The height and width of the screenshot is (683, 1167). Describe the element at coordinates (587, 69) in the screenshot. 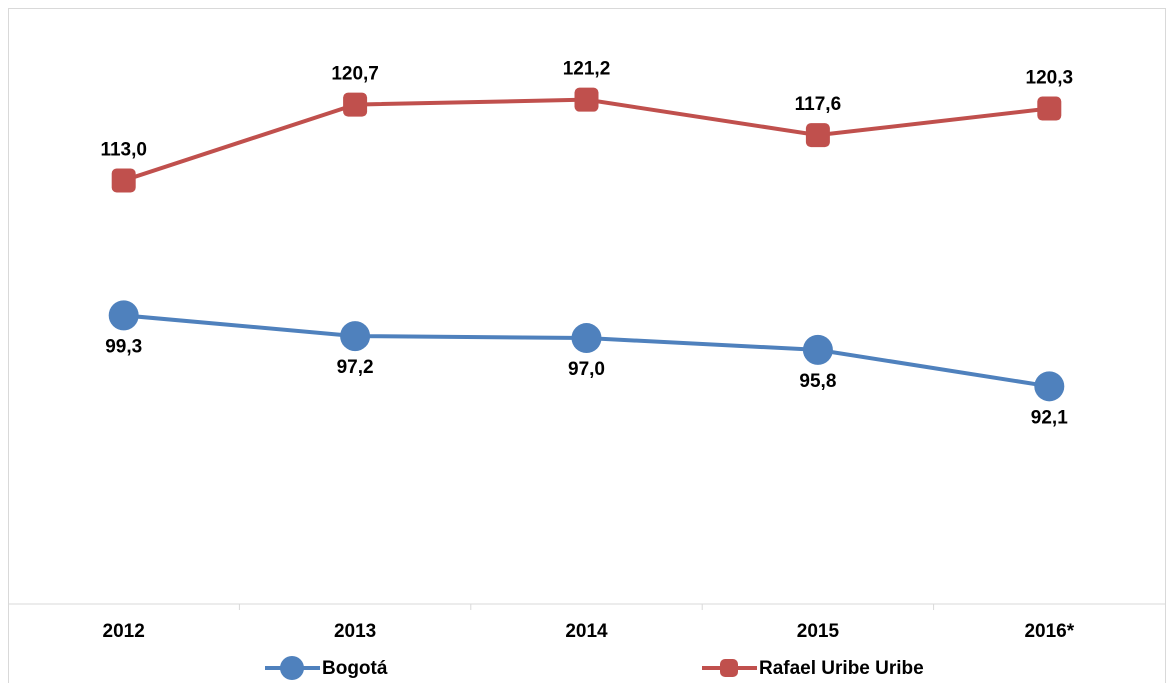

I see `data-label: 121,2` at that location.